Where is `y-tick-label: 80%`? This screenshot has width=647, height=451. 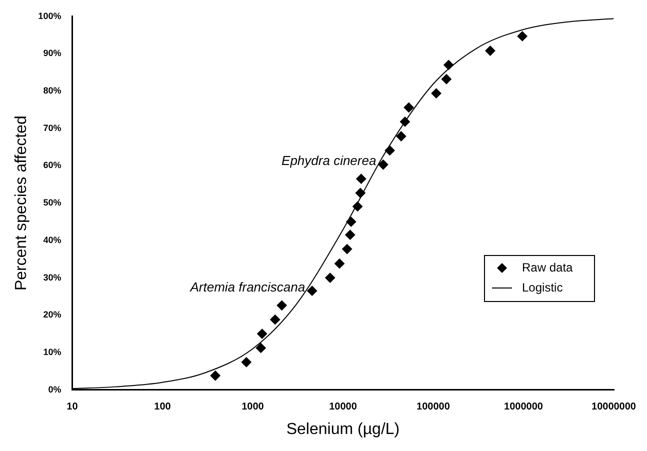
y-tick-label: 80% is located at coordinates (52, 91).